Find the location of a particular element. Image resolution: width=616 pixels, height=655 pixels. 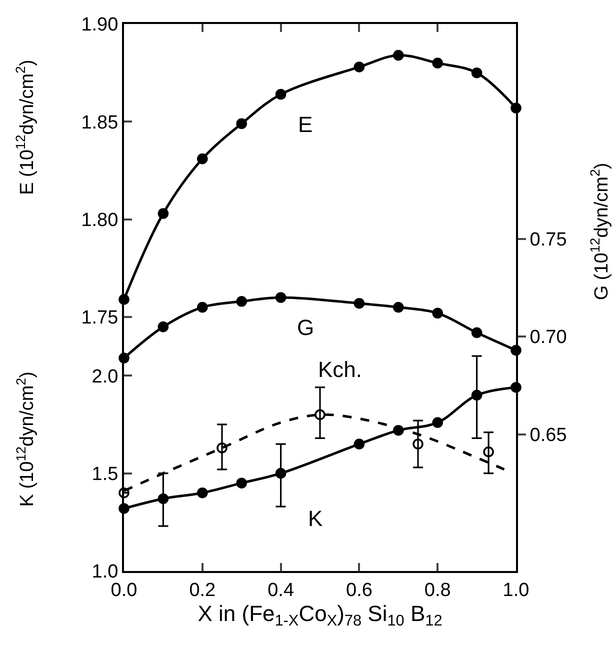

y2-tick-label: 0.75 is located at coordinates (548, 240).